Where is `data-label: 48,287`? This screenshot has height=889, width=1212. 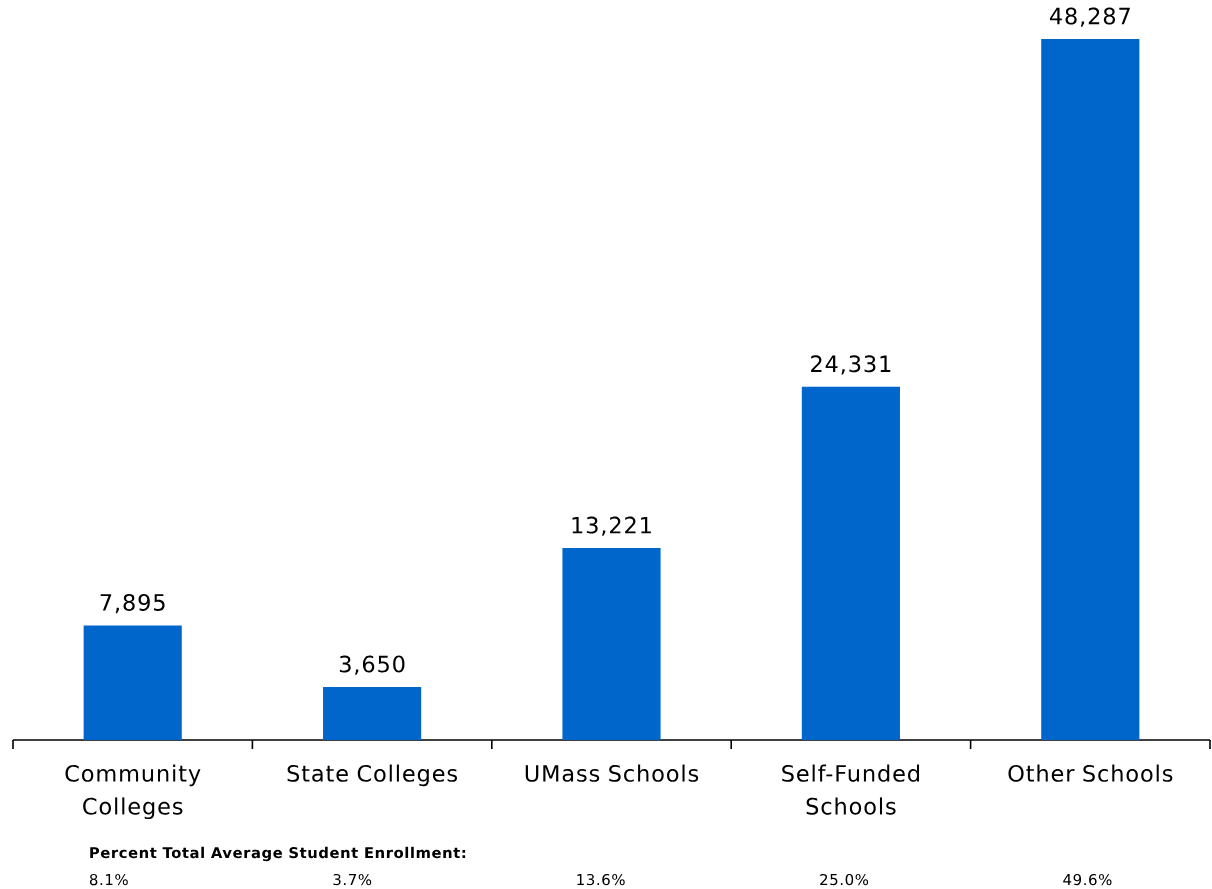 data-label: 48,287 is located at coordinates (1089, 17).